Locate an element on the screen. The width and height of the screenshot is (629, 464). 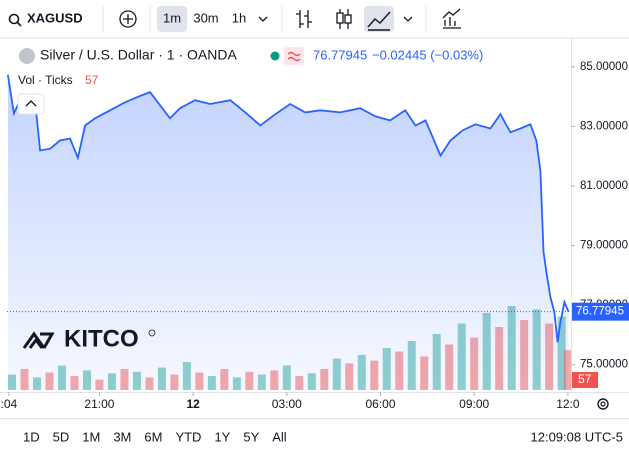
y-tick-label: 79.00000 is located at coordinates (604, 246).